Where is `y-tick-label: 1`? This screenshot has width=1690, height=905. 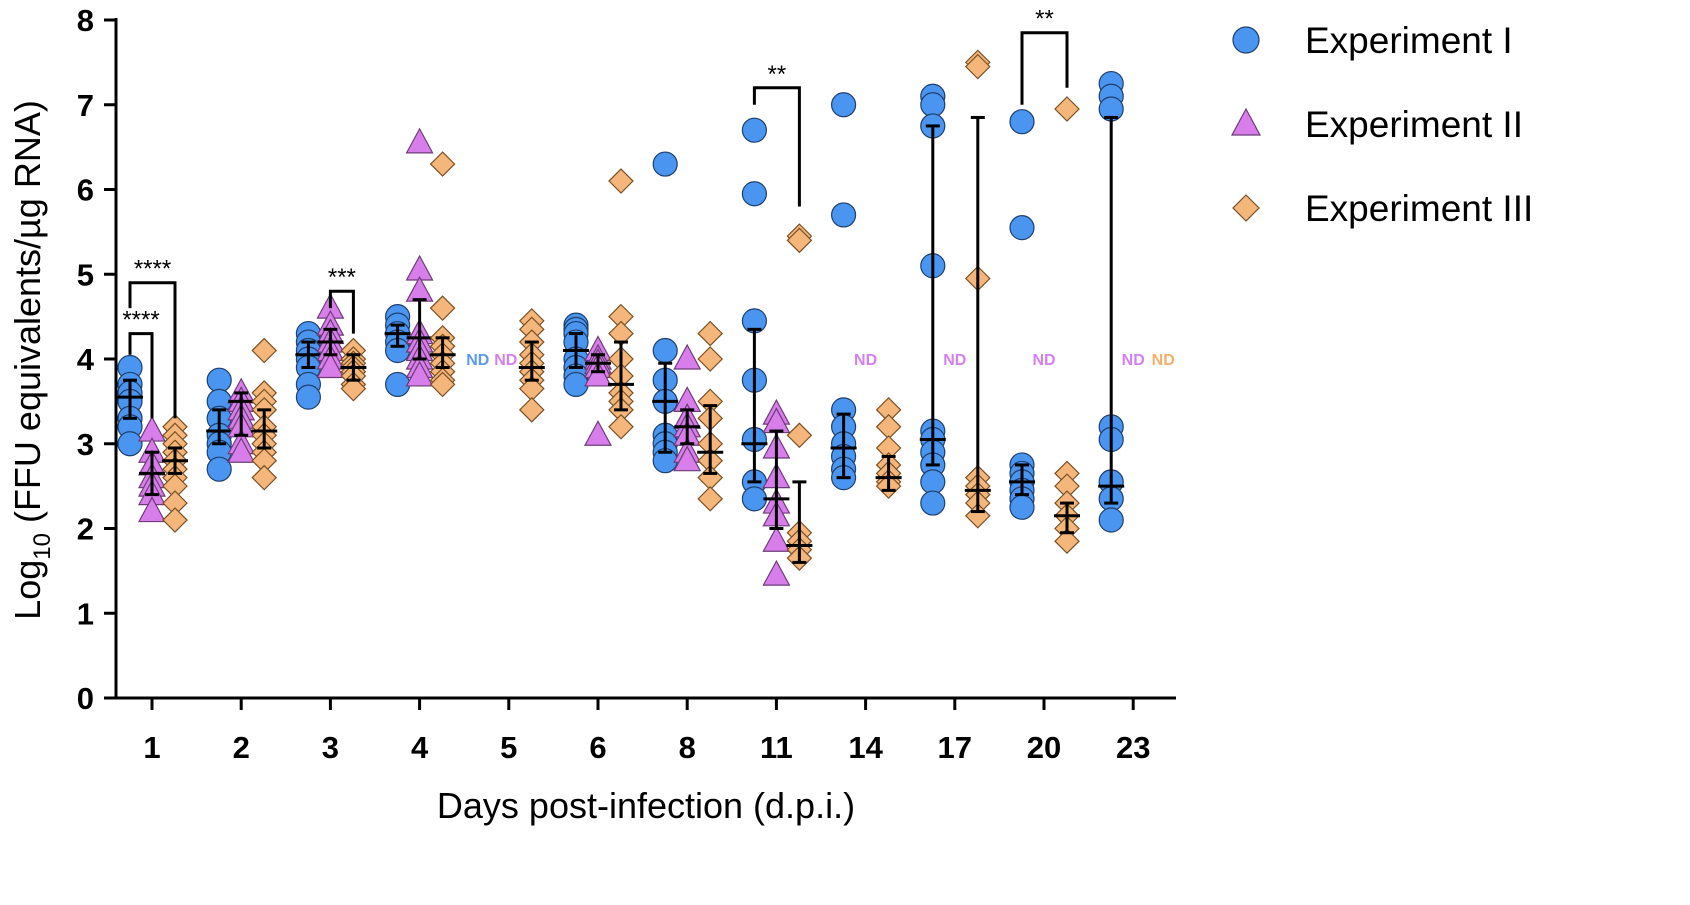 y-tick-label: 1 is located at coordinates (85, 613).